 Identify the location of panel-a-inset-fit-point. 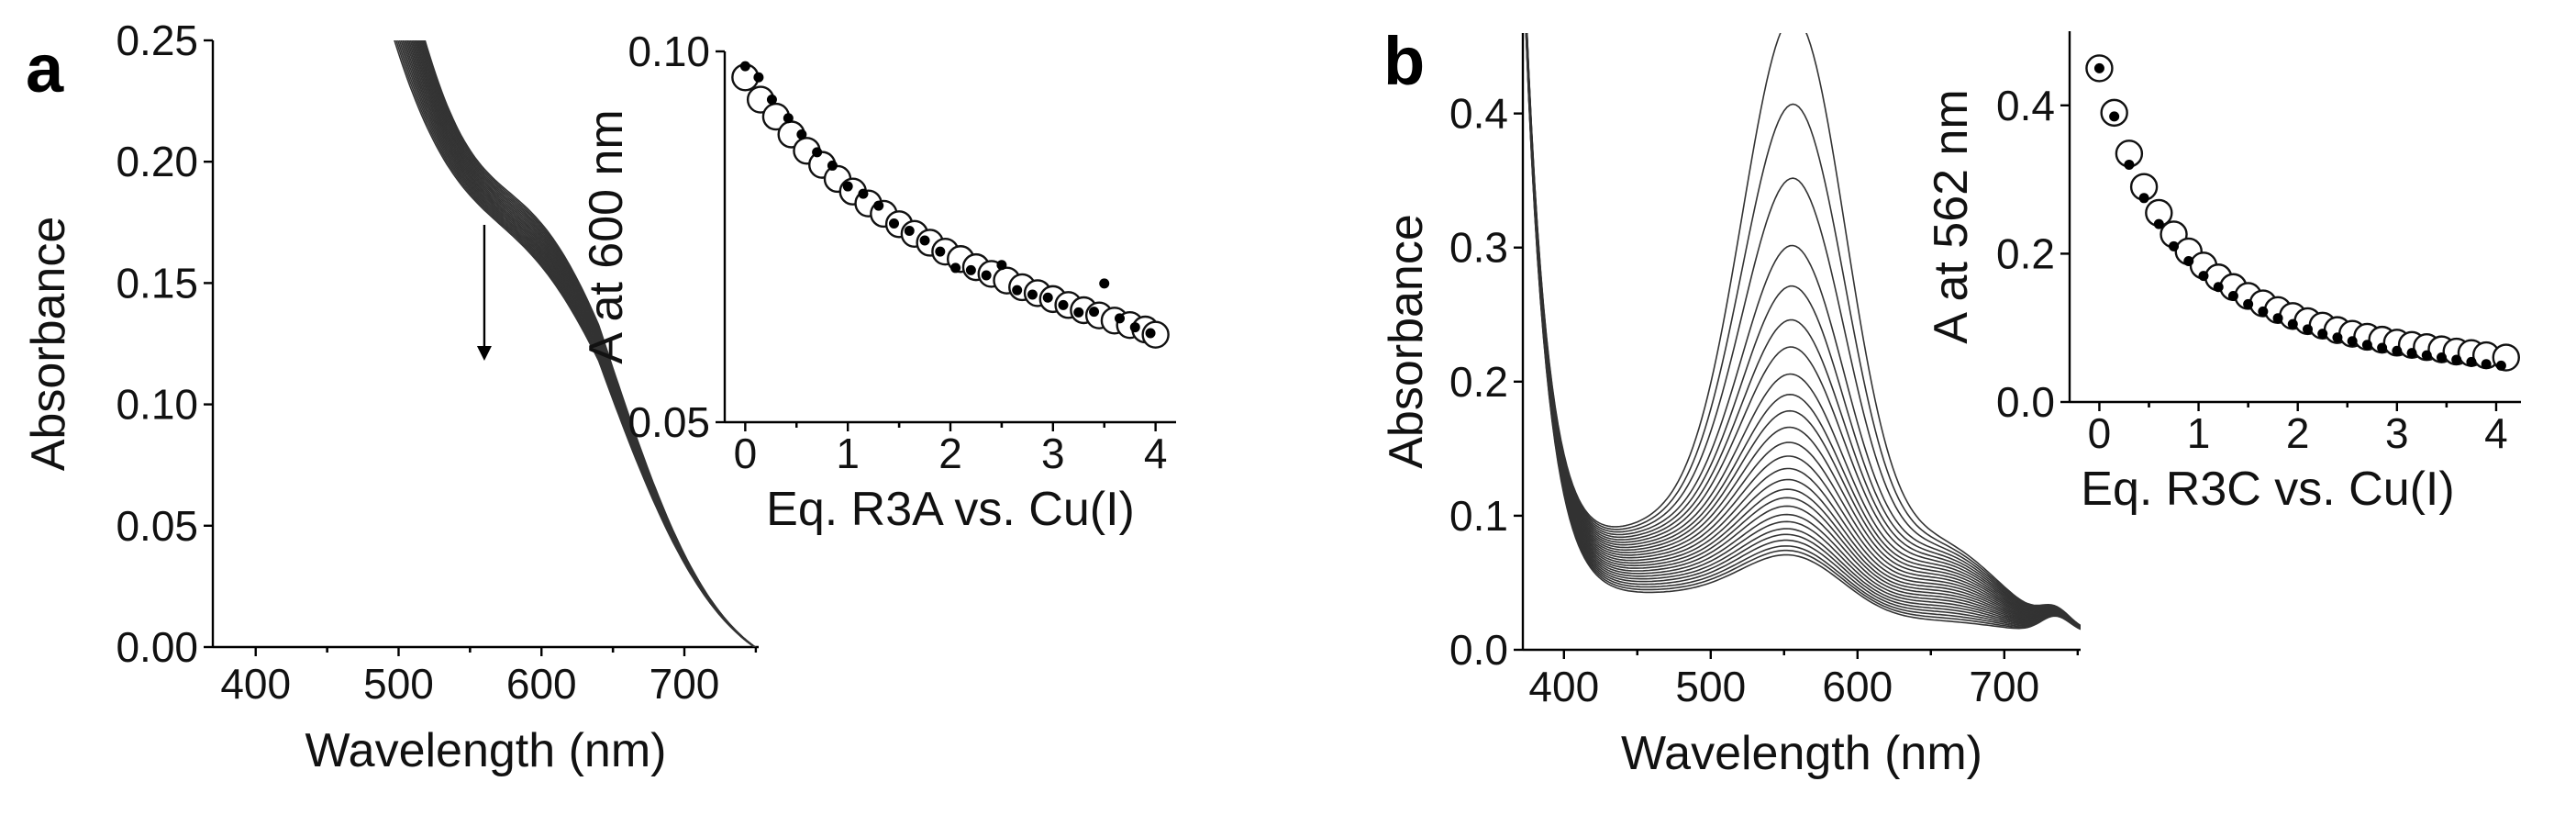
(1155, 334).